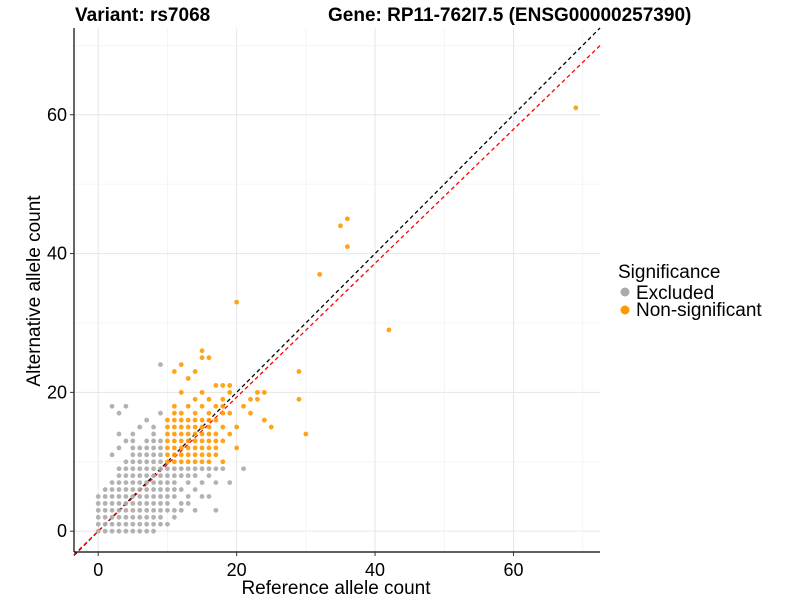  What do you see at coordinates (237, 570) in the screenshot?
I see `x-tick-label: 20` at bounding box center [237, 570].